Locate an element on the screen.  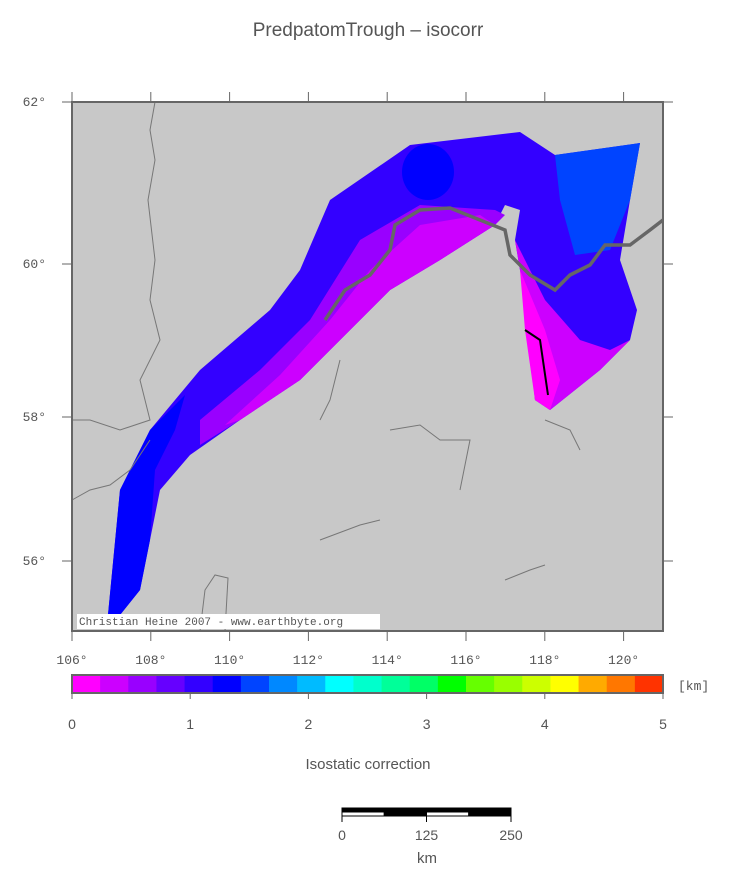
credit-background is located at coordinates (228, 621).